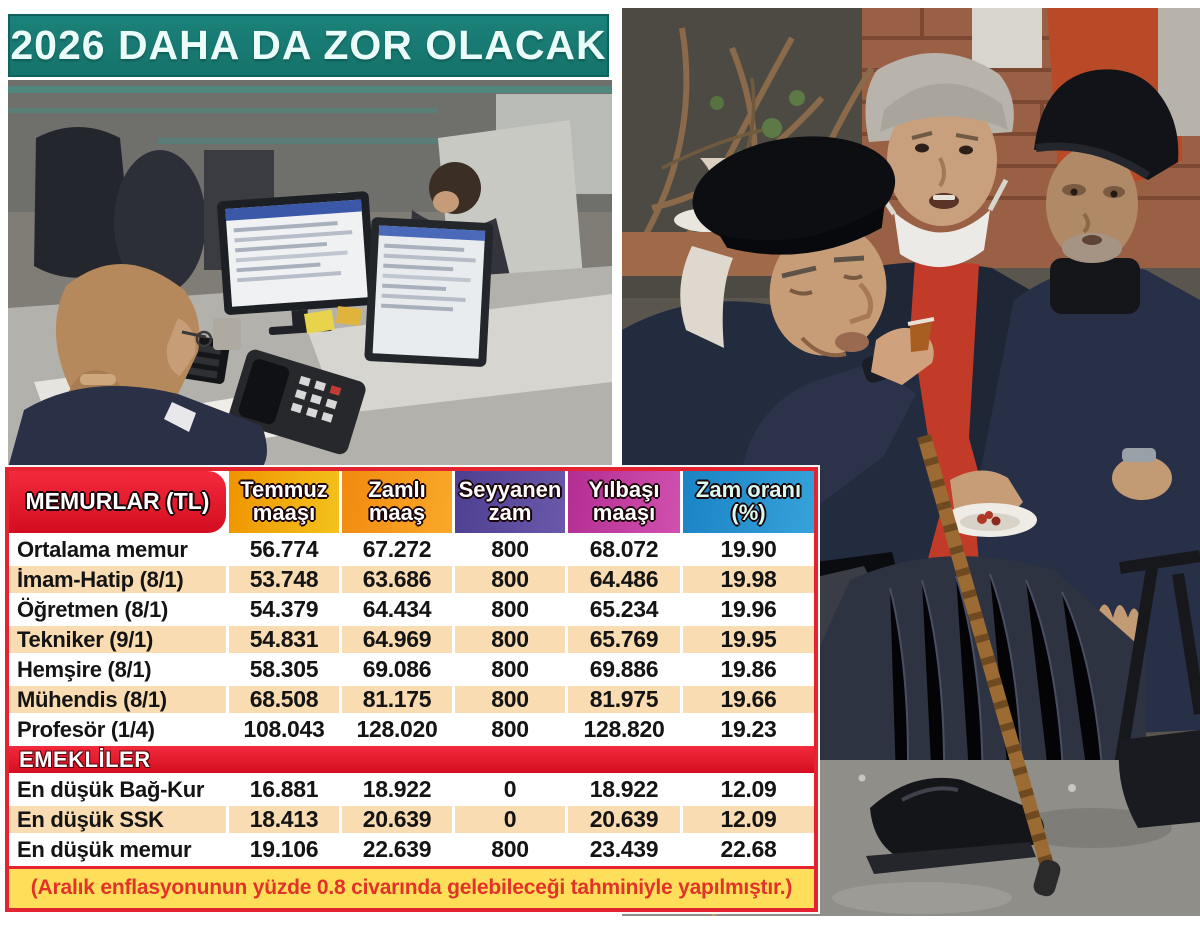 This screenshot has width=1200, height=933. What do you see at coordinates (284, 819) in the screenshot?
I see `cell: 18.413` at bounding box center [284, 819].